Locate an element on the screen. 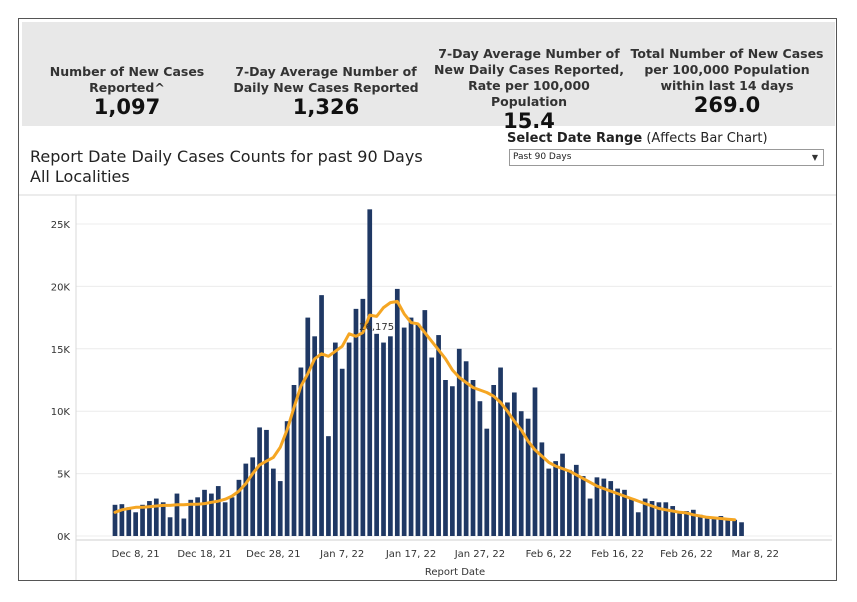 This screenshot has height=602, width=857. x-tick-label: Feb 26, 22 is located at coordinates (686, 554).